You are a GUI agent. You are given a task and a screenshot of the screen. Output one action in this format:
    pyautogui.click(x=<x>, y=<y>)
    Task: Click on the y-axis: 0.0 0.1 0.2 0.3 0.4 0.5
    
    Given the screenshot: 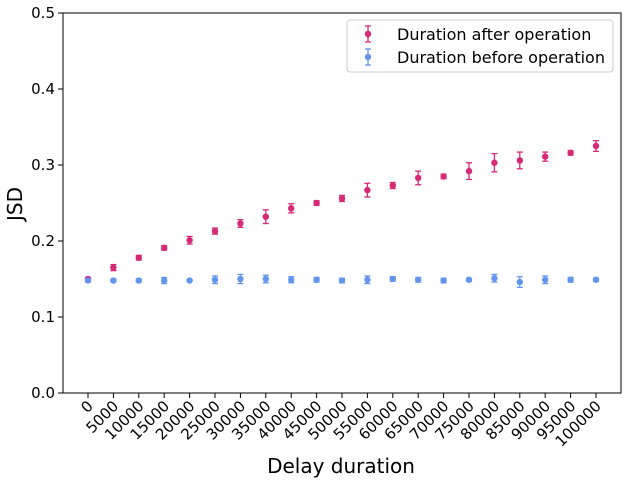 What is the action you would take?
    pyautogui.click(x=47, y=203)
    